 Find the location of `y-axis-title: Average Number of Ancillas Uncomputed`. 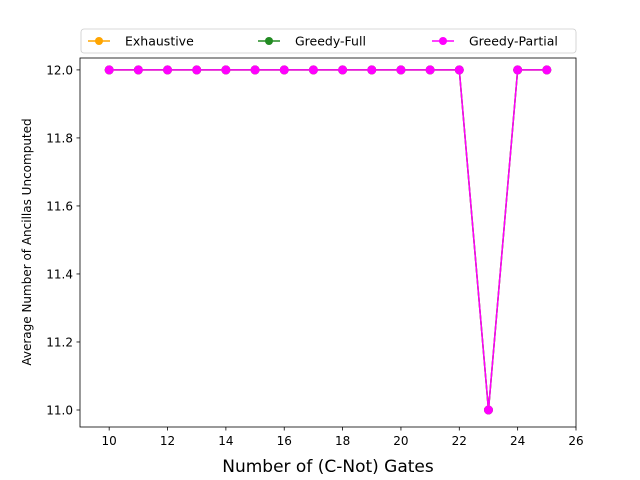

y-axis-title: Average Number of Ancillas Uncomputed is located at coordinates (27, 241).